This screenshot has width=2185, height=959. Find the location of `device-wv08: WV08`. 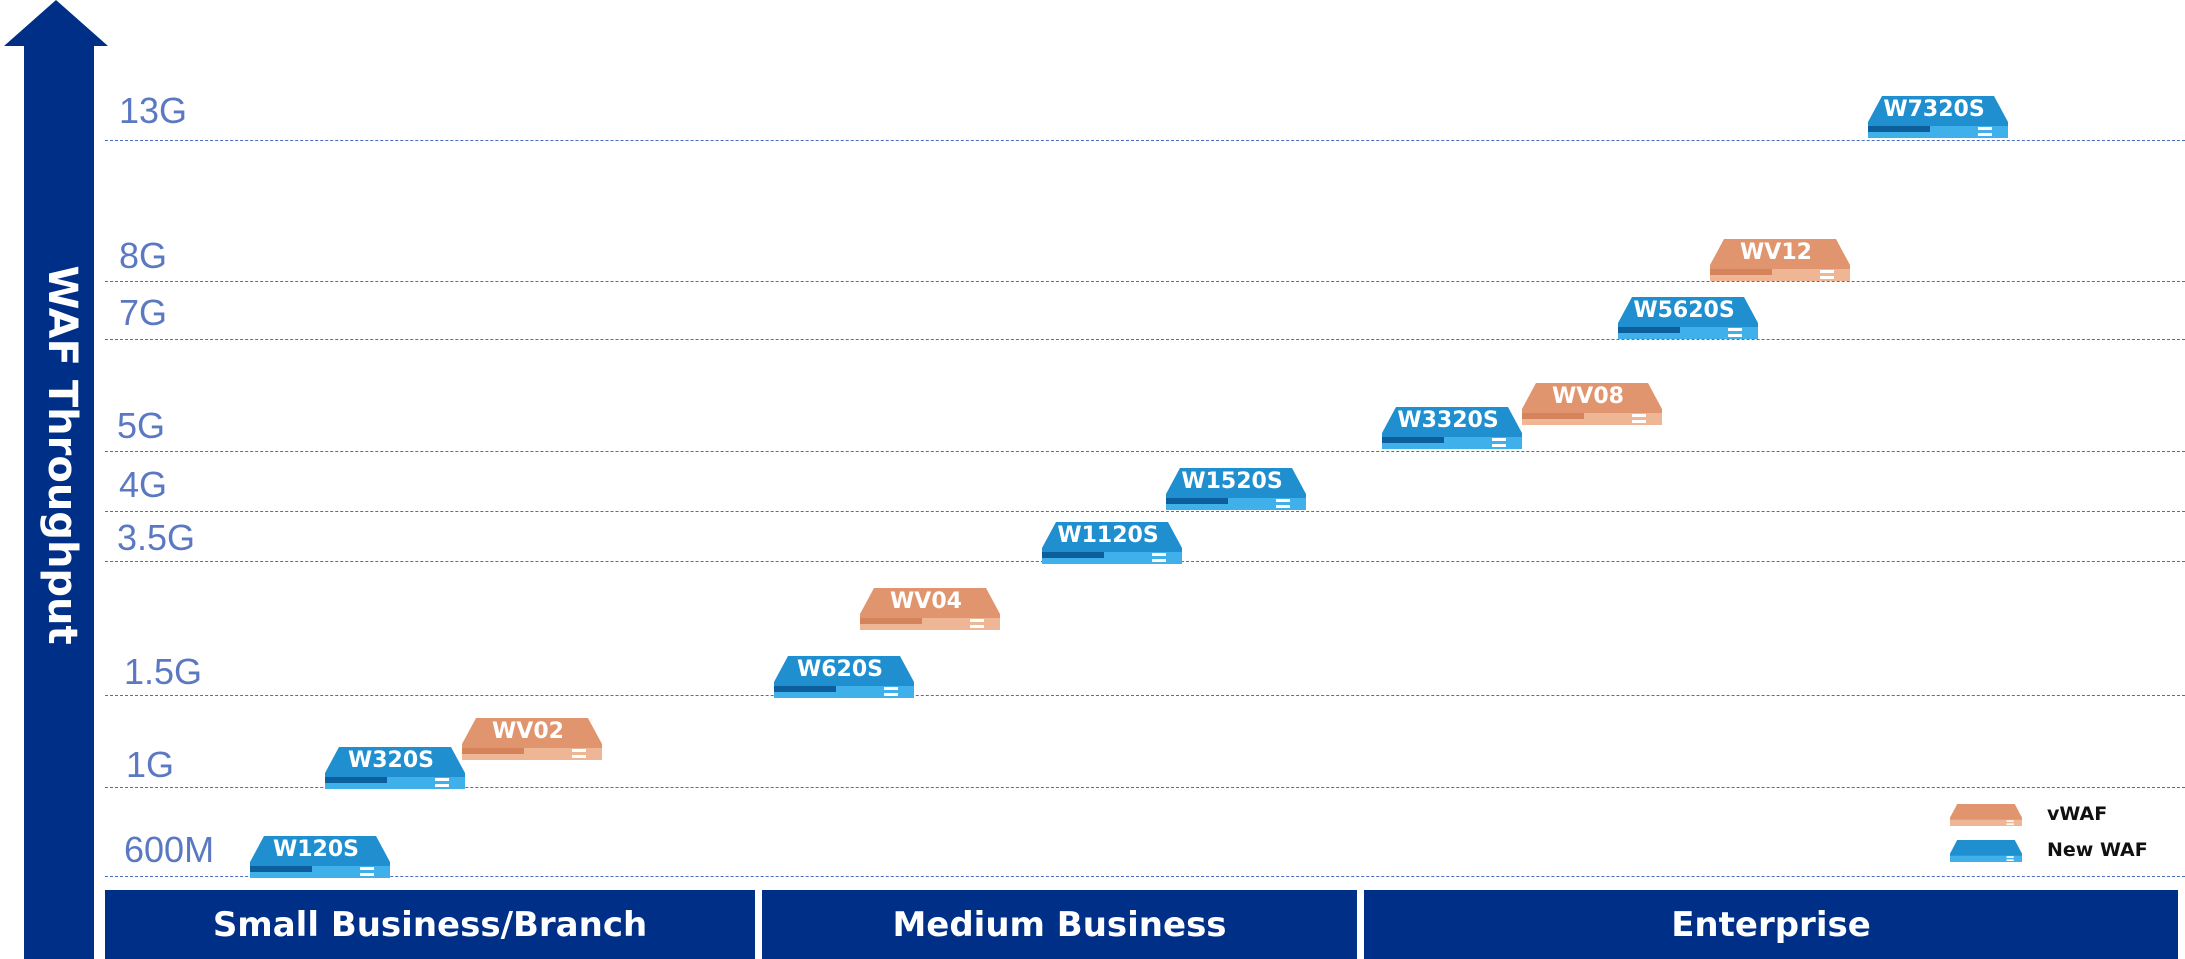

device-wv08: WV08 is located at coordinates (1592, 404).